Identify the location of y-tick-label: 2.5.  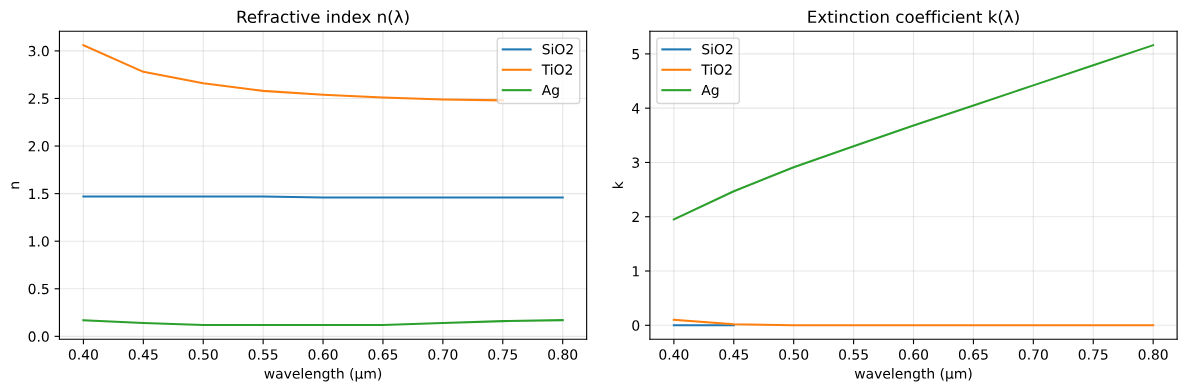
(38, 98).